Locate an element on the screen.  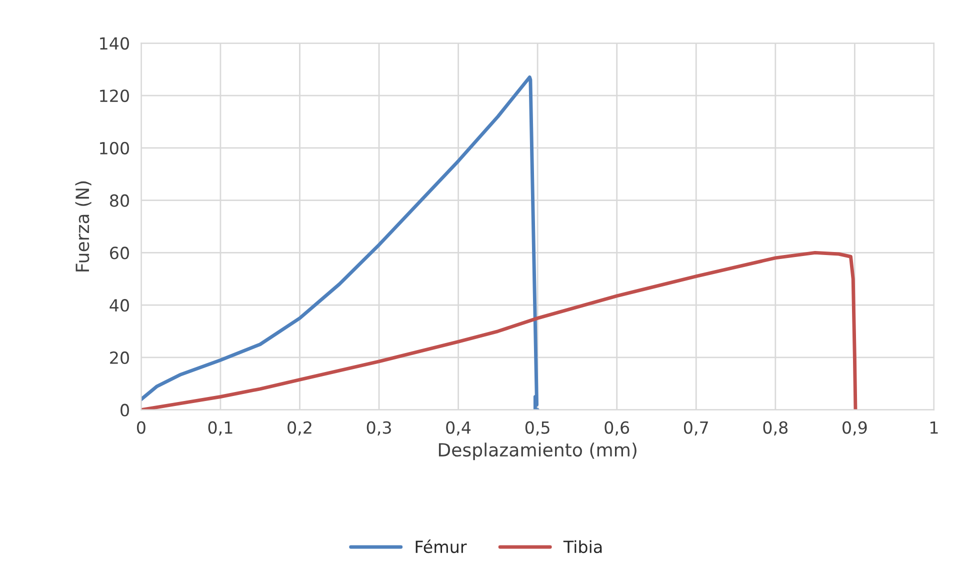
x-tick-label: 1 is located at coordinates (934, 427).